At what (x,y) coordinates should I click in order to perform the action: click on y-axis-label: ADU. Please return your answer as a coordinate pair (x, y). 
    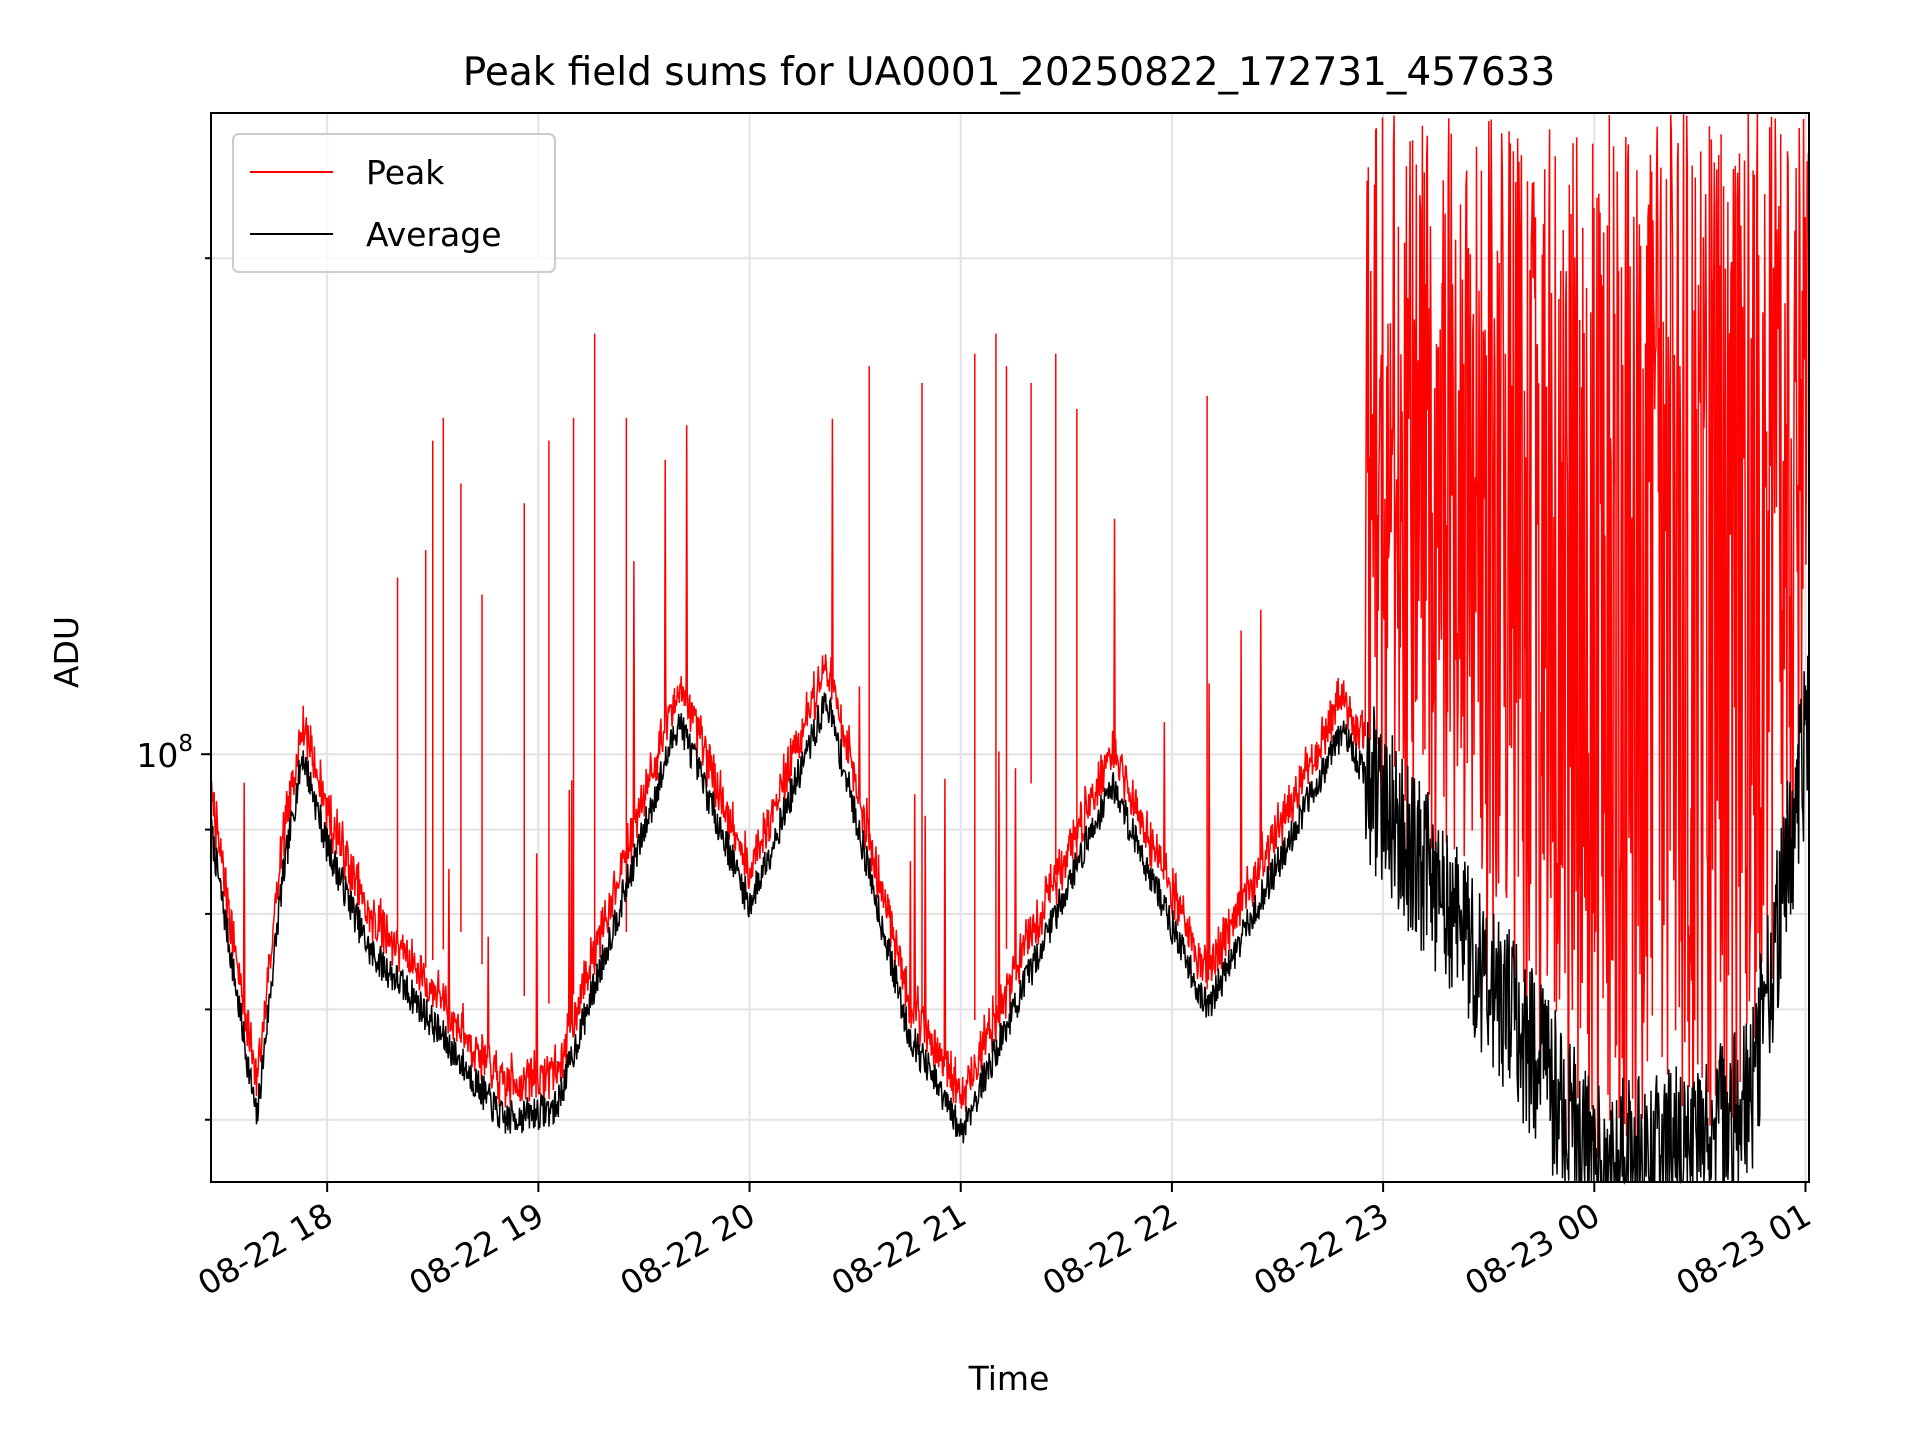
    Looking at the image, I should click on (66, 652).